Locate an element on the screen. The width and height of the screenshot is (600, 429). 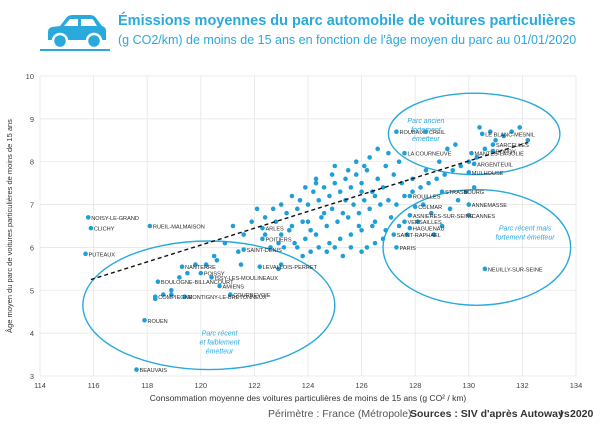
point-label: LE BLANC-MESNIL is located at coordinates (510, 135).